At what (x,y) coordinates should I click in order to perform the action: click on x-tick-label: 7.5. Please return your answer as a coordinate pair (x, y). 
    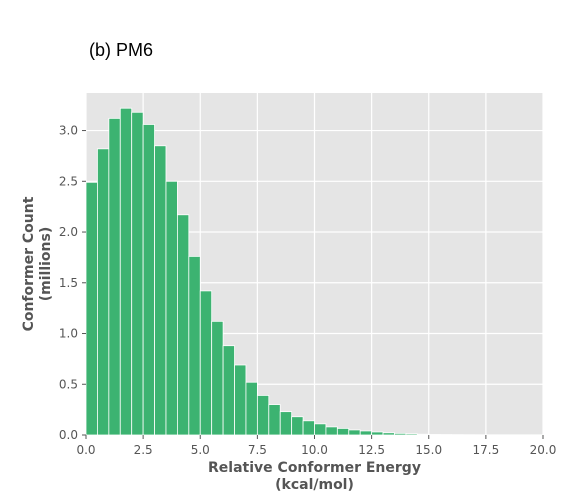
    Looking at the image, I should click on (257, 450).